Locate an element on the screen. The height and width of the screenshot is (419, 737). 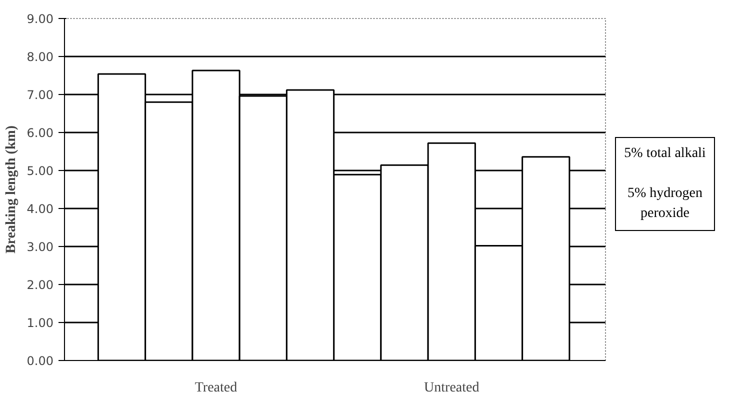
y-tick-label: 5.00 is located at coordinates (40, 171).